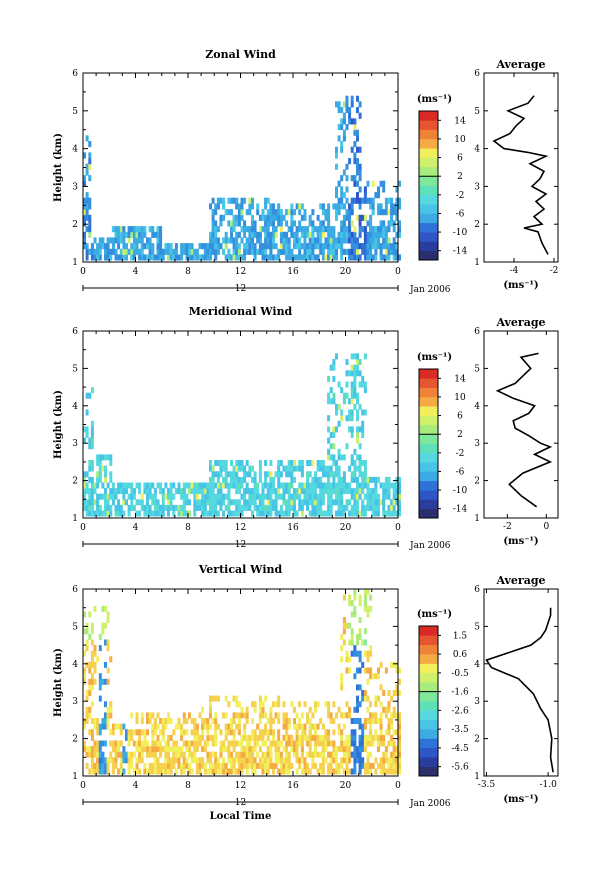 The height and width of the screenshot is (873, 611). I want to click on y-tick-label: 3, so click(75, 444).